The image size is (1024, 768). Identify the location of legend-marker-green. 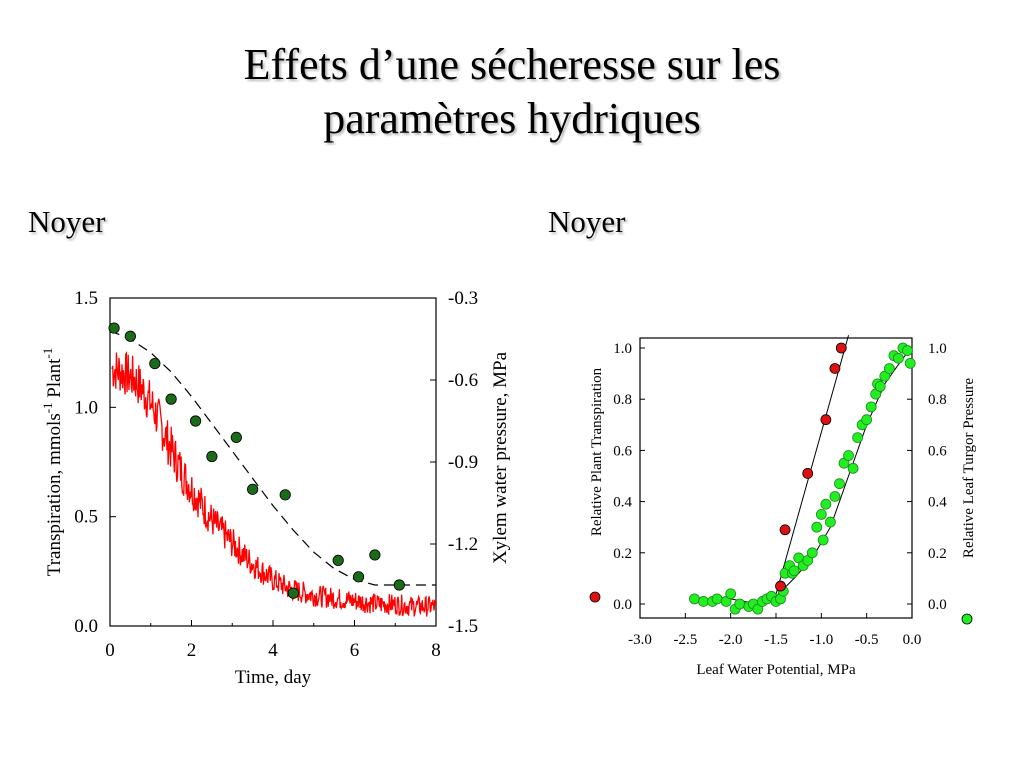
(967, 619).